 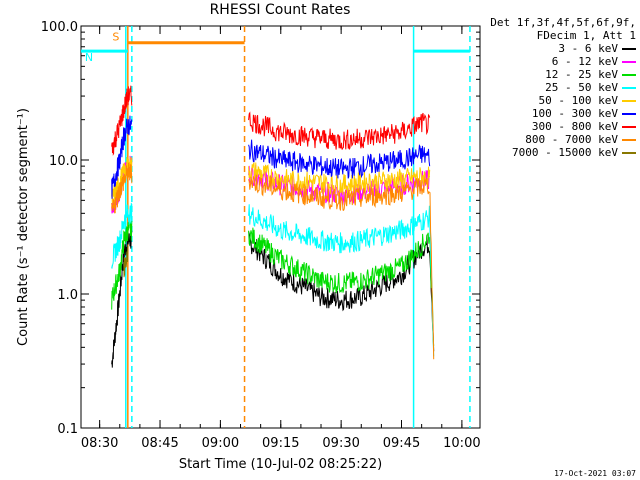 I want to click on legend-item-label: 3 - 6 keV, so click(x=588, y=48).